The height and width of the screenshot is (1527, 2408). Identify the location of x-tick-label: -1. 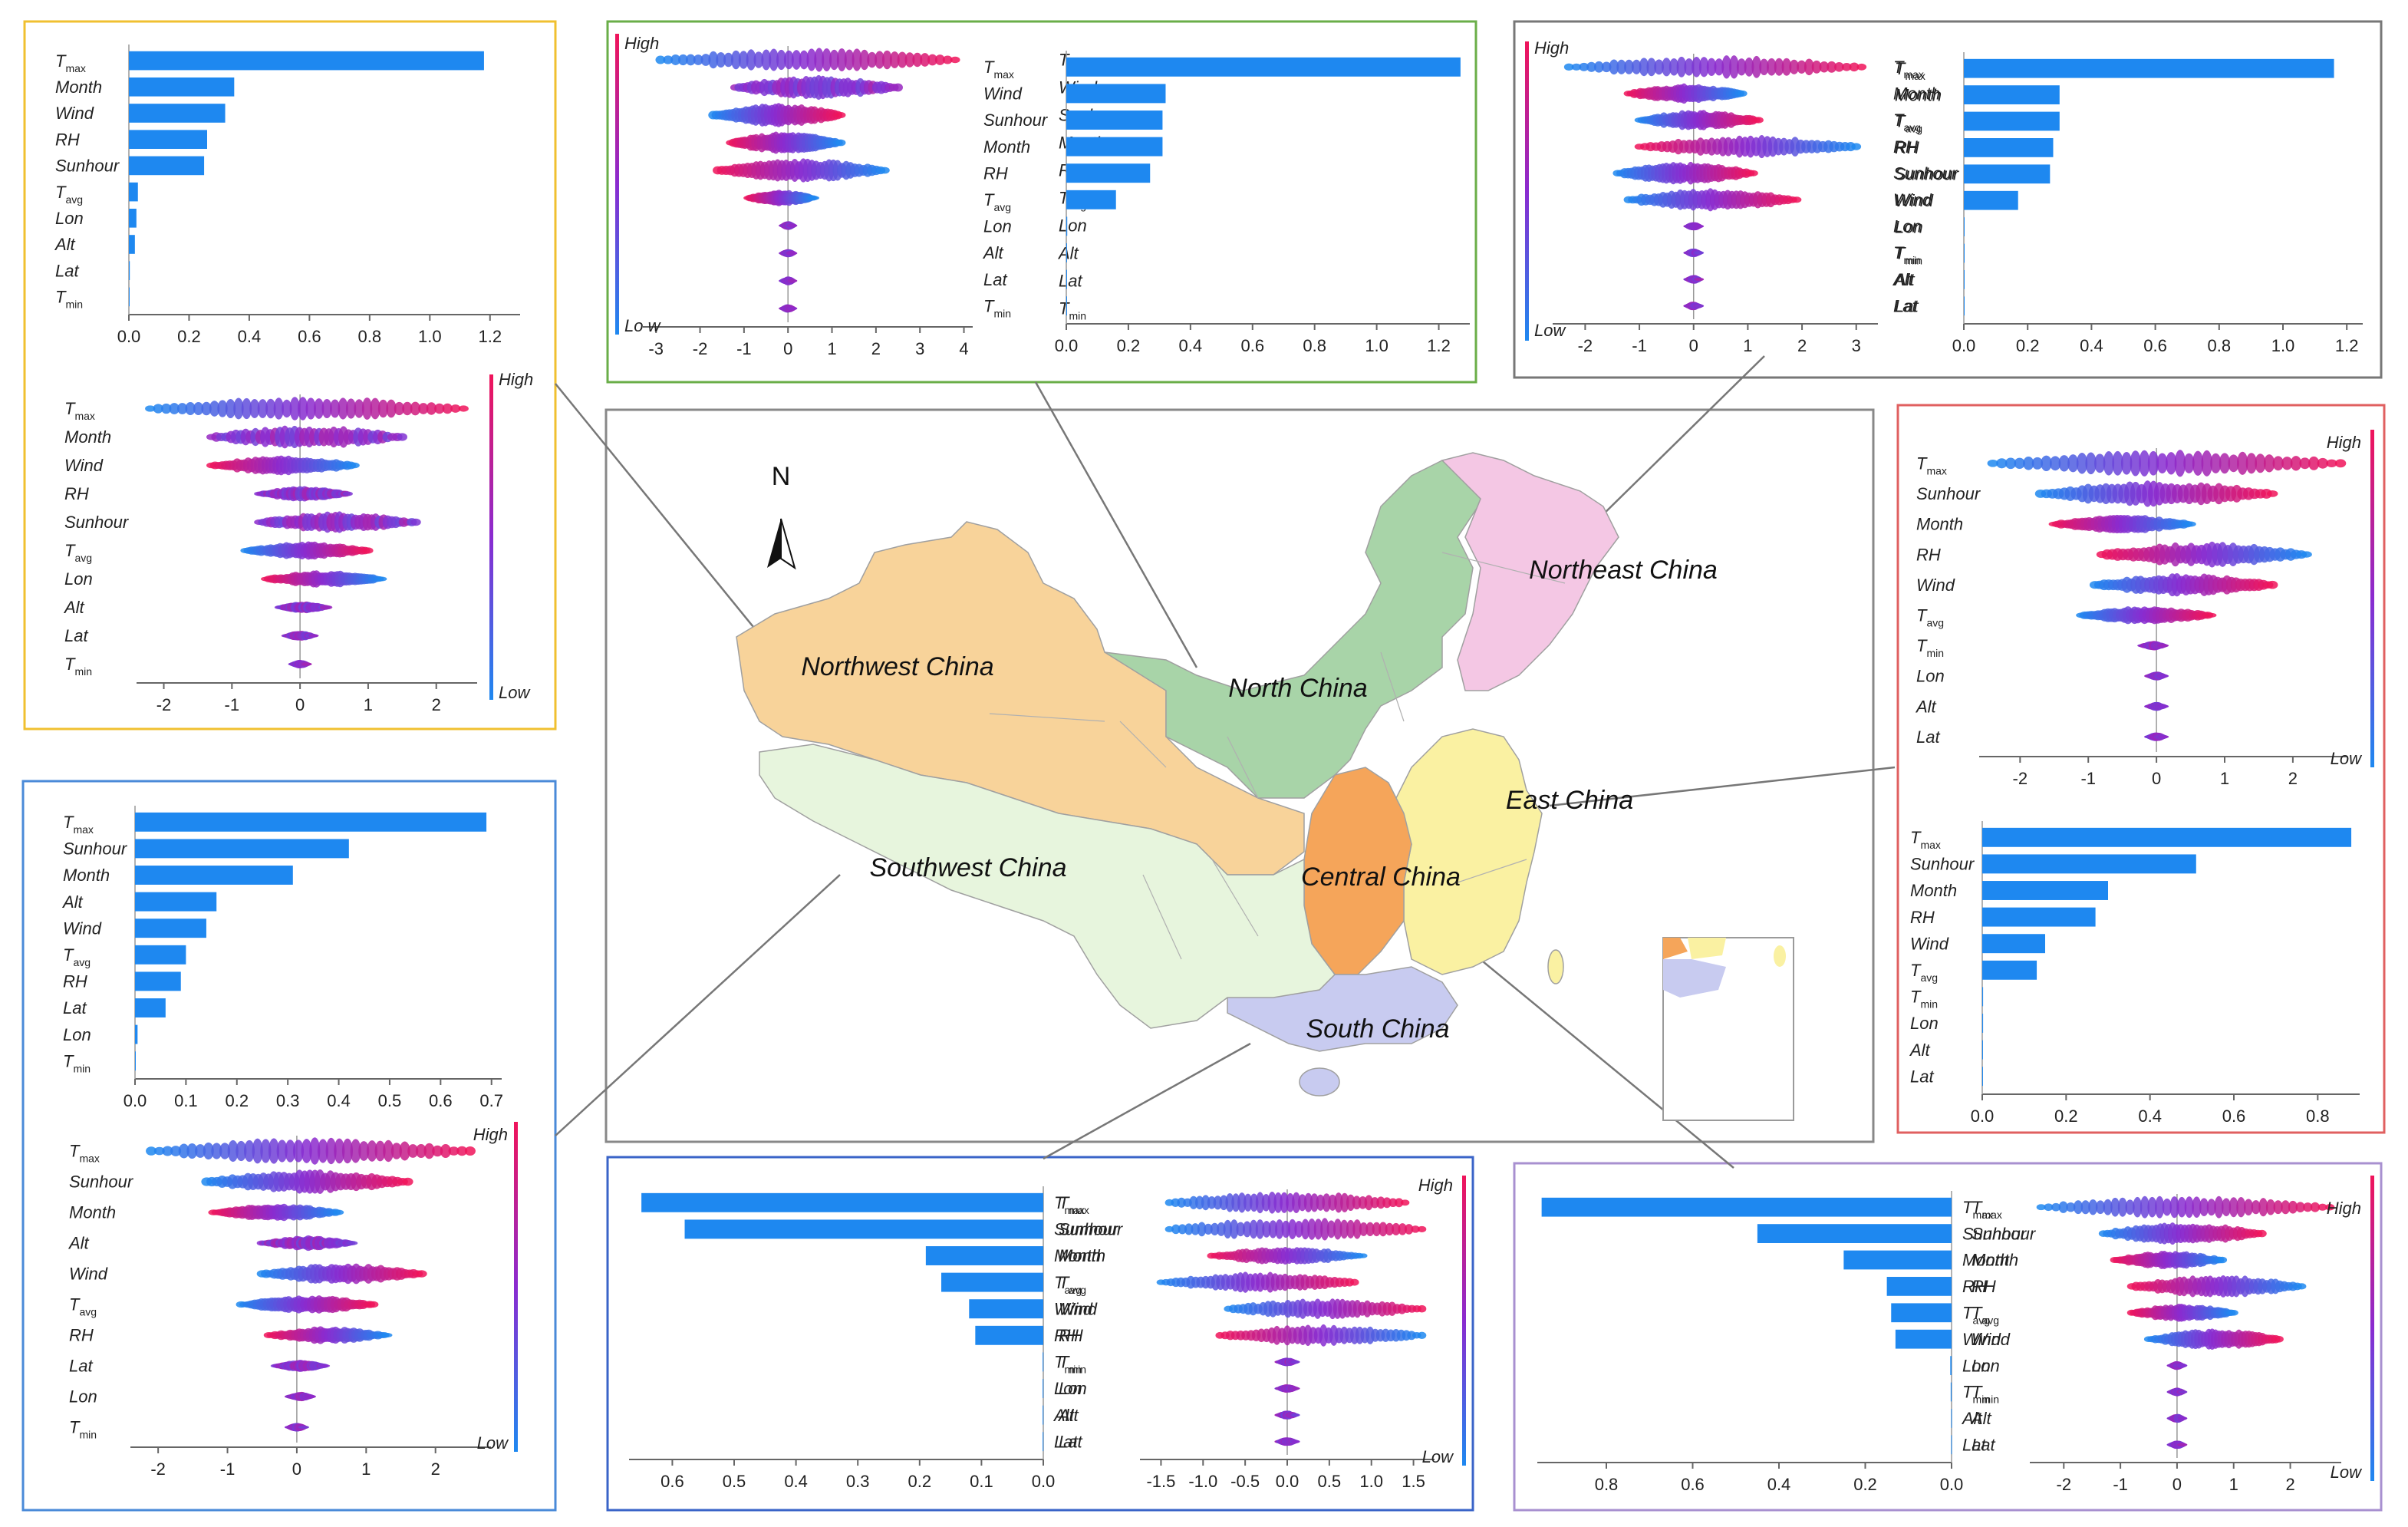
(228, 1469).